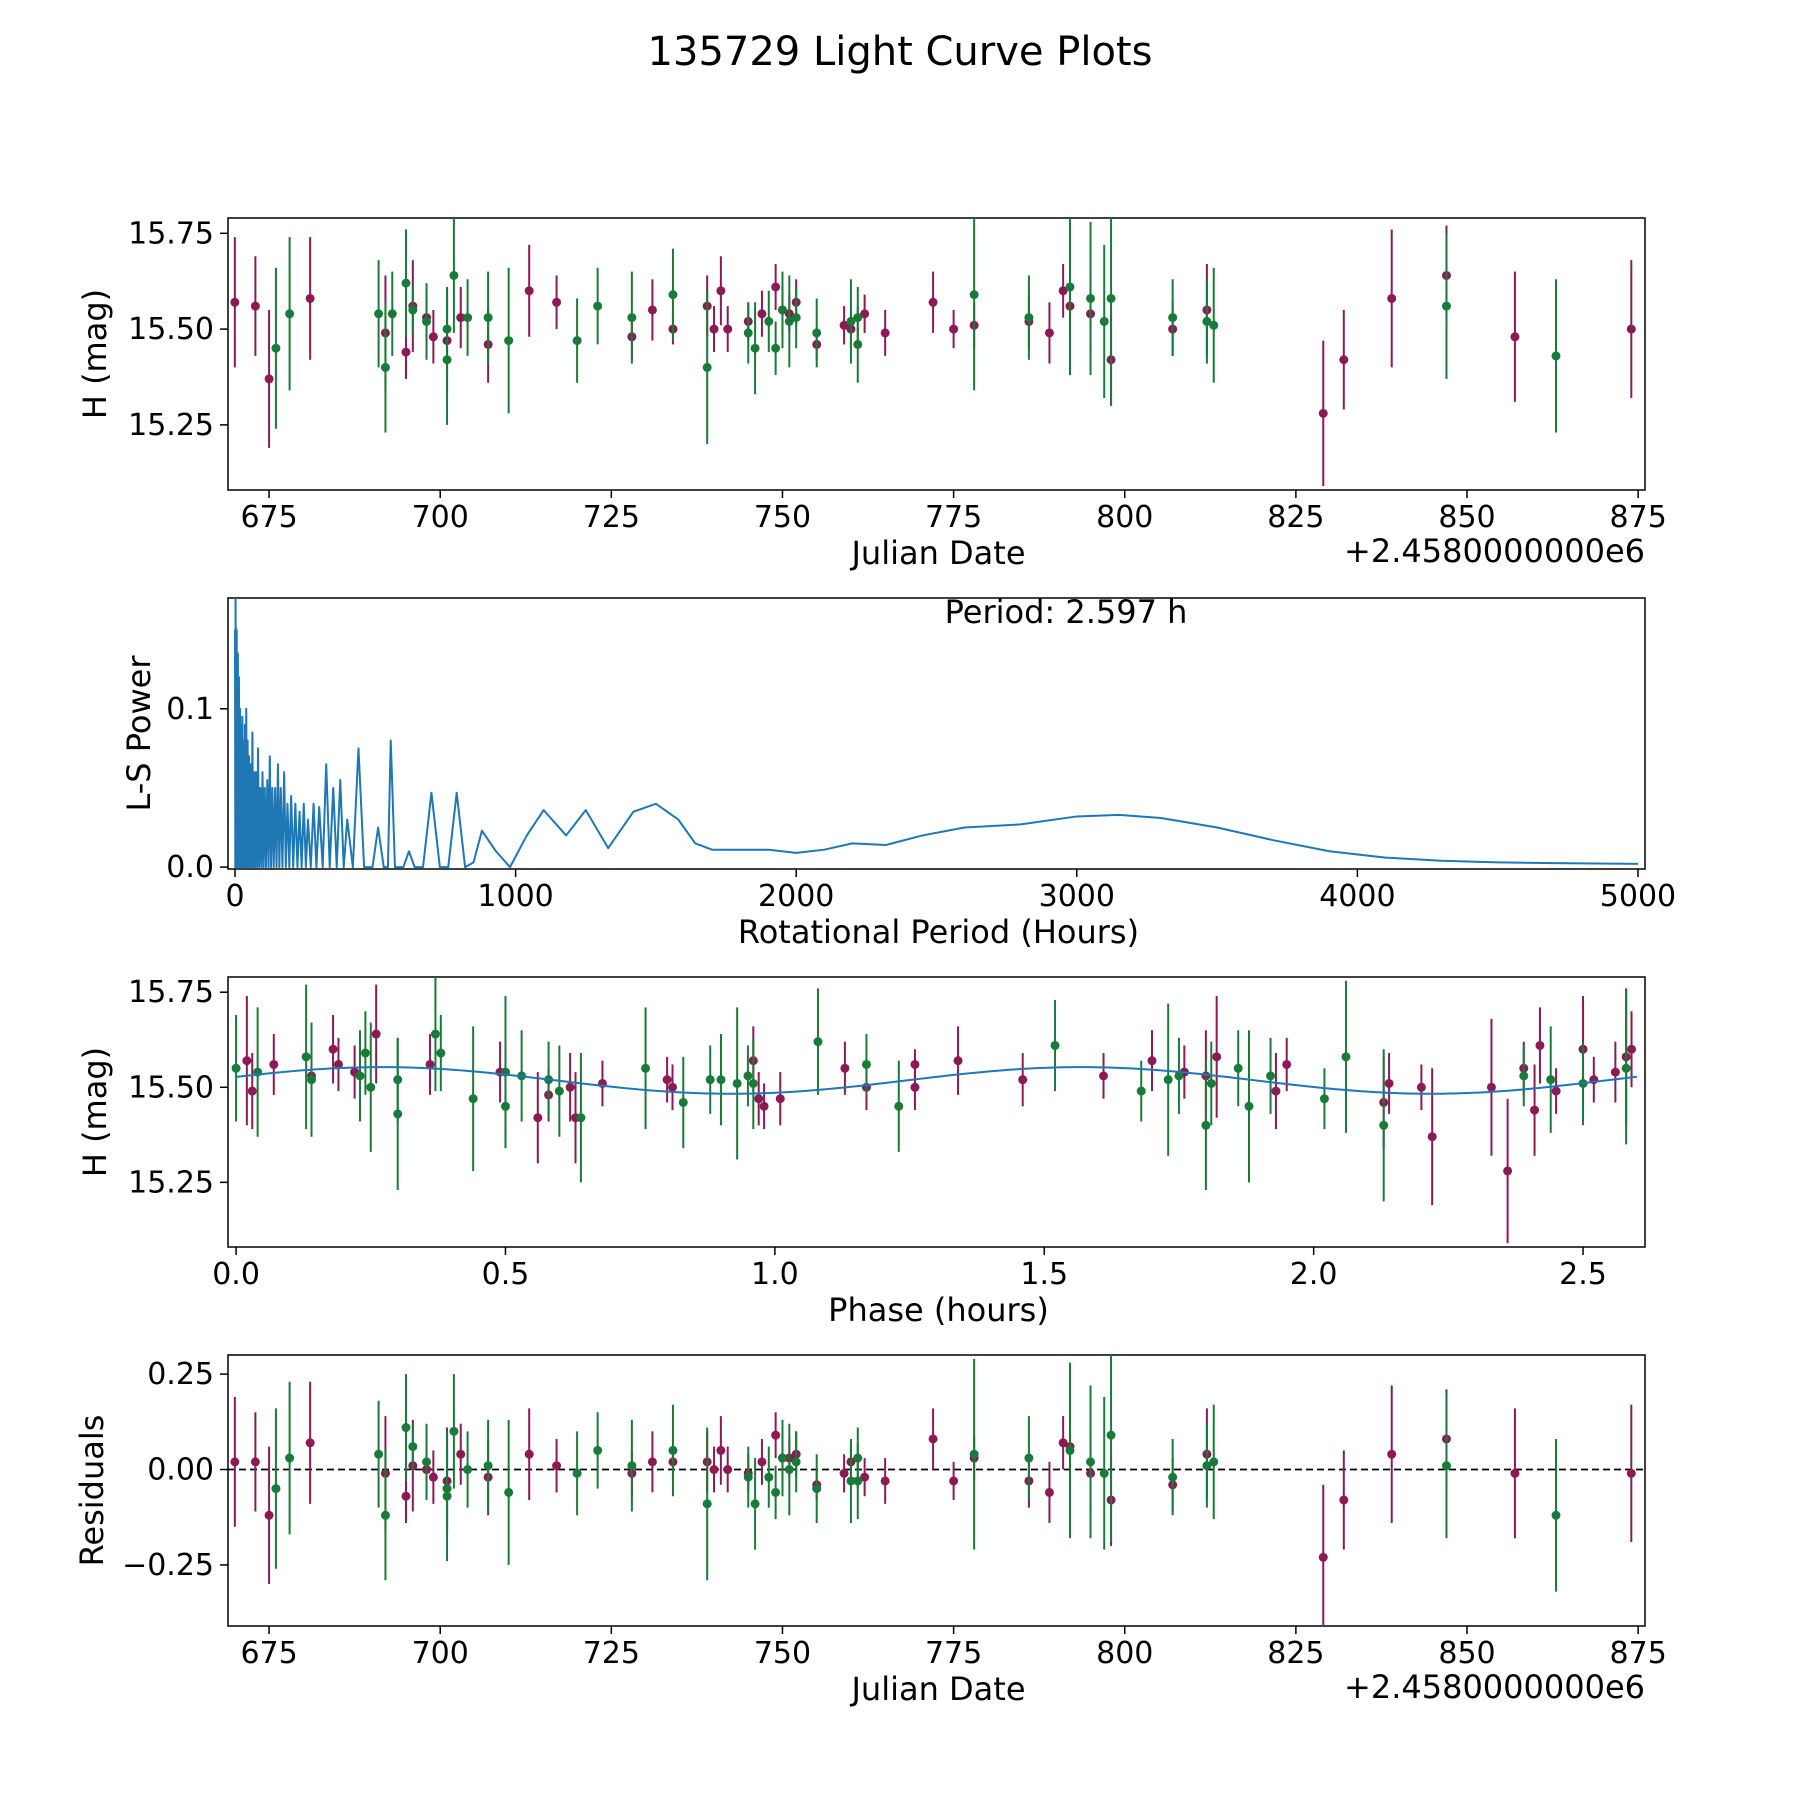 The height and width of the screenshot is (1800, 1800). I want to click on periodogram-xtick-label: 4000, so click(1357, 896).